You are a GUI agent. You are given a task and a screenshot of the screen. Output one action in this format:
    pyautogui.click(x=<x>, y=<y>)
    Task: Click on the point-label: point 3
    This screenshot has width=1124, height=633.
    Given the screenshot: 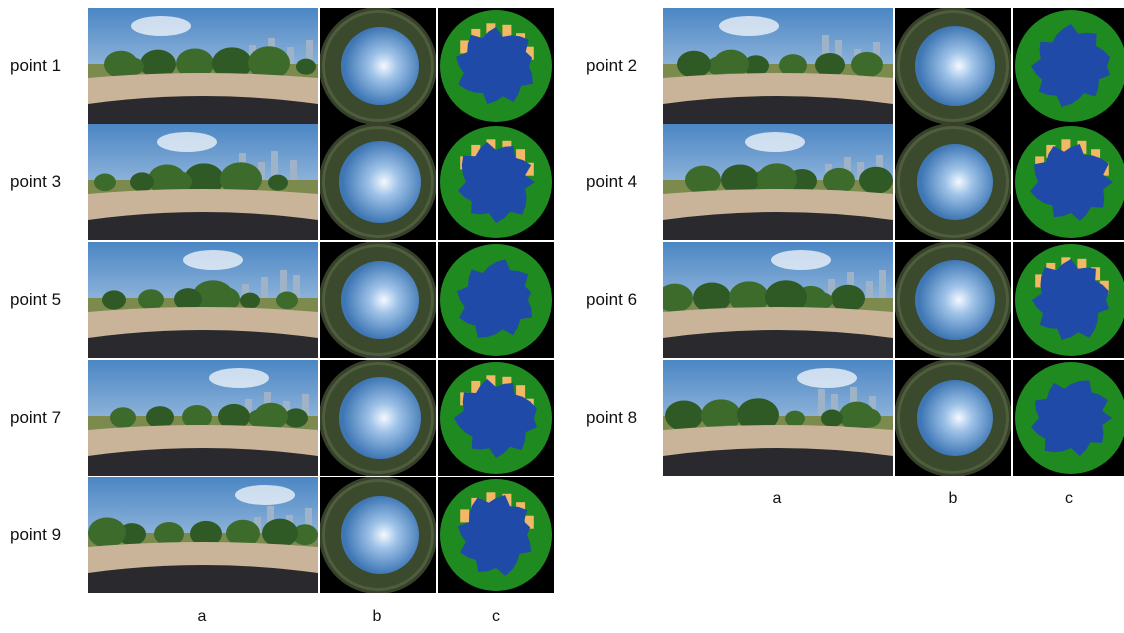 What is the action you would take?
    pyautogui.click(x=36, y=181)
    